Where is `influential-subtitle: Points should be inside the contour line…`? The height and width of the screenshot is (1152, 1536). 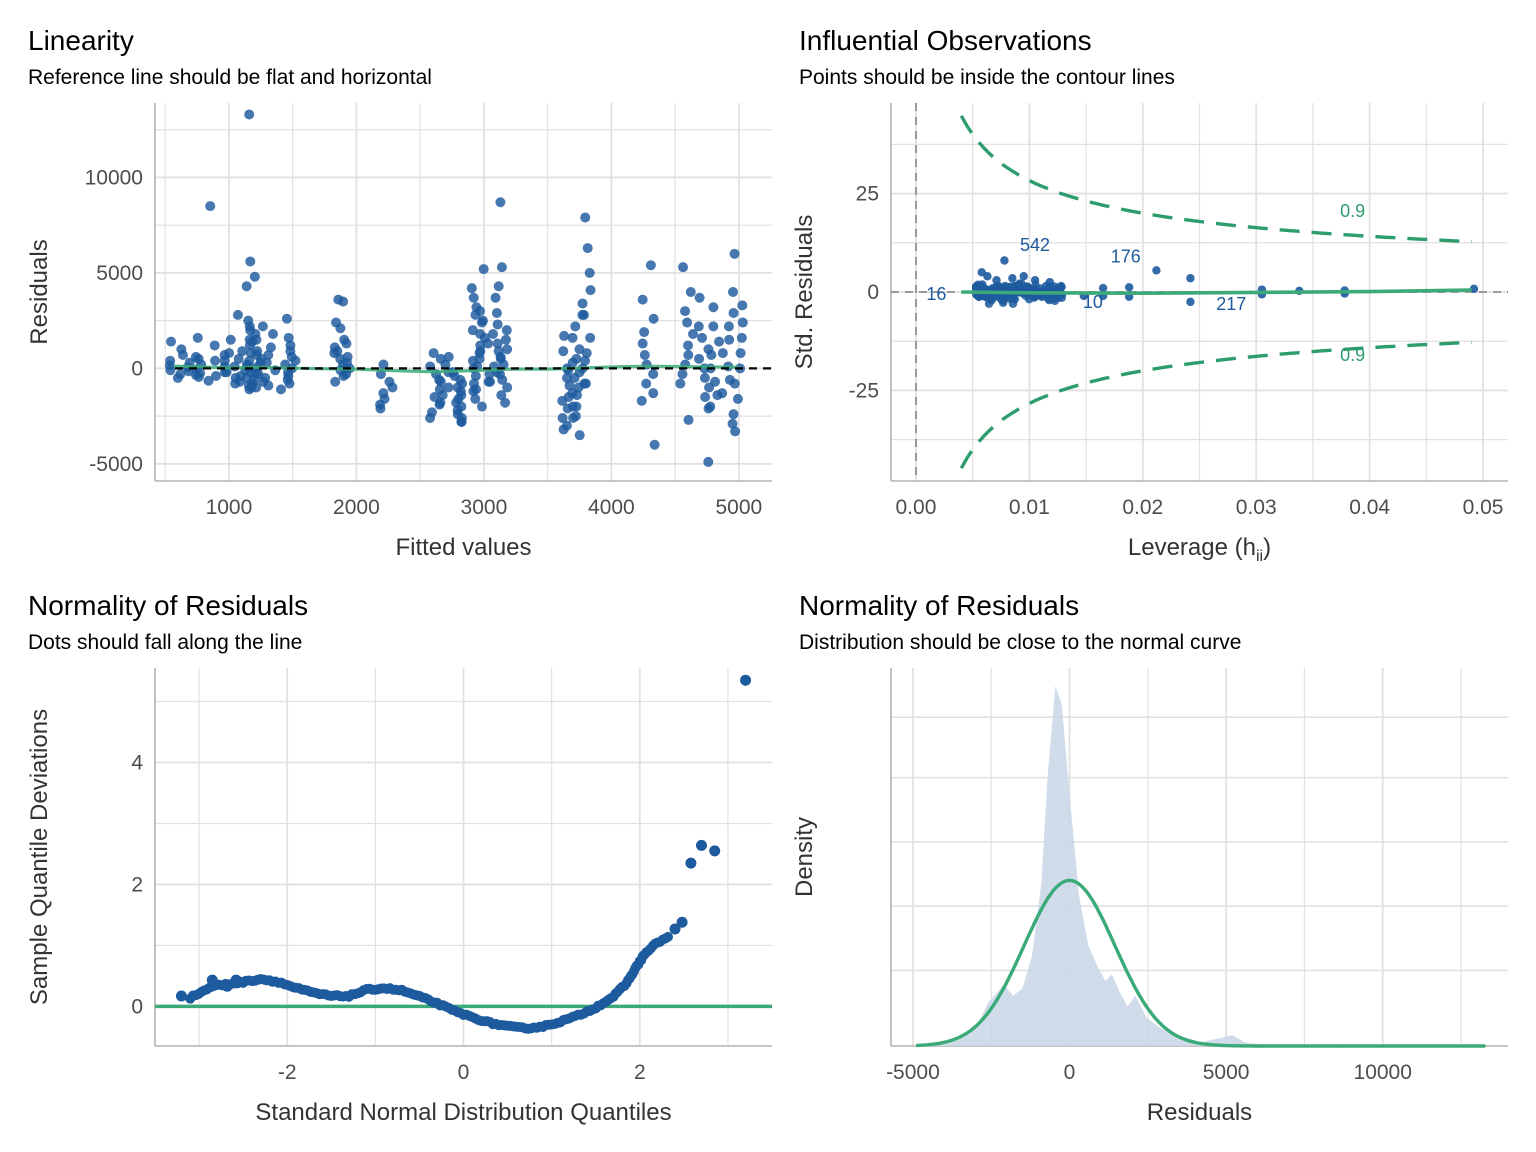
influential-subtitle: Points should be inside the contour line… is located at coordinates (987, 77).